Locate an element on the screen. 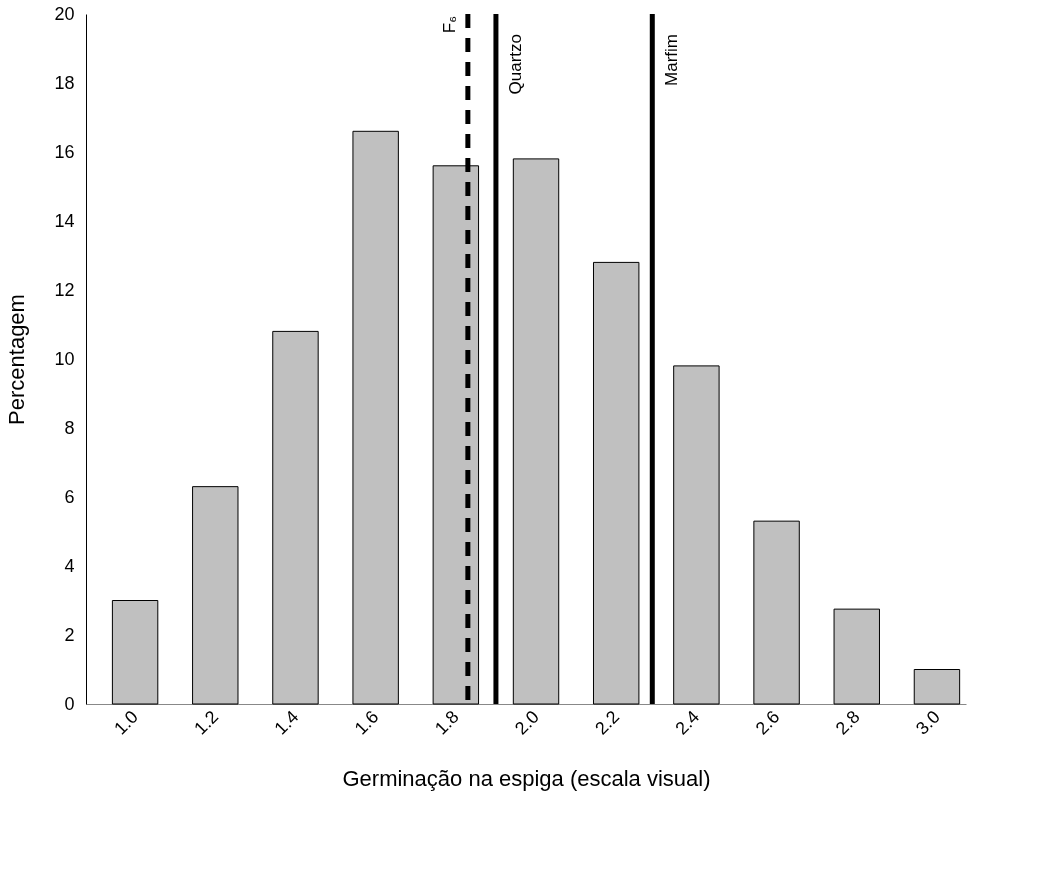  y-tick-label: 4 is located at coordinates (69, 565).